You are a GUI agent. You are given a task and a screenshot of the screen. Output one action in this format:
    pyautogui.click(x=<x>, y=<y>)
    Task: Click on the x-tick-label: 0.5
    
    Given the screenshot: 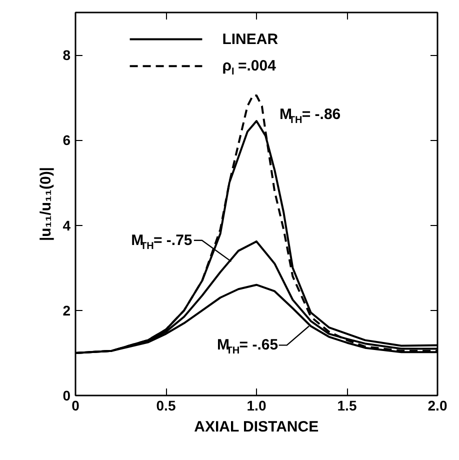 What is the action you would take?
    pyautogui.click(x=166, y=406)
    